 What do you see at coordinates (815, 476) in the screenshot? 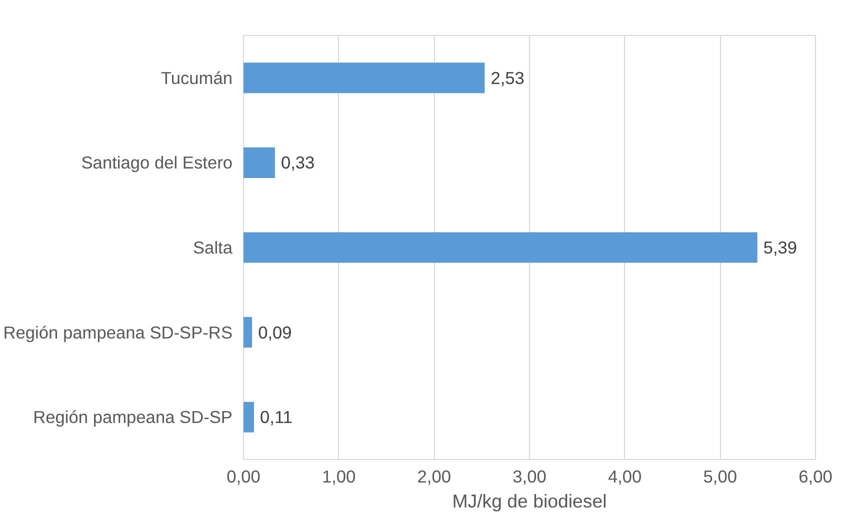
I see `x-tick-label: 6,00` at bounding box center [815, 476].